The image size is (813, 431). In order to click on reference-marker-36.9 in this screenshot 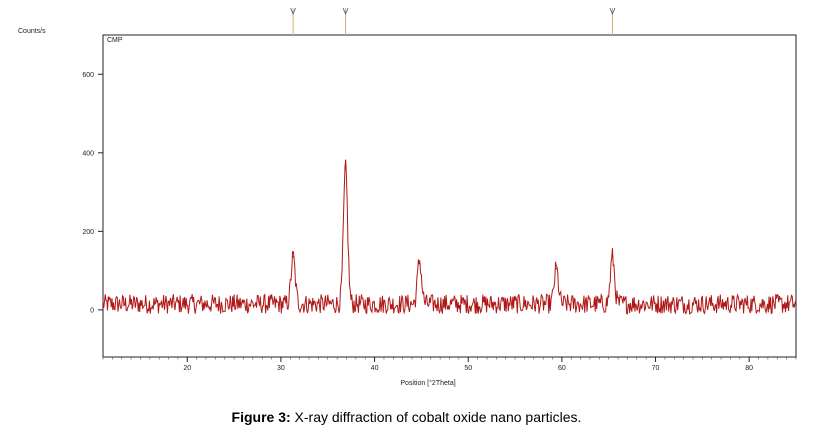, I will do `click(345, 11)`.